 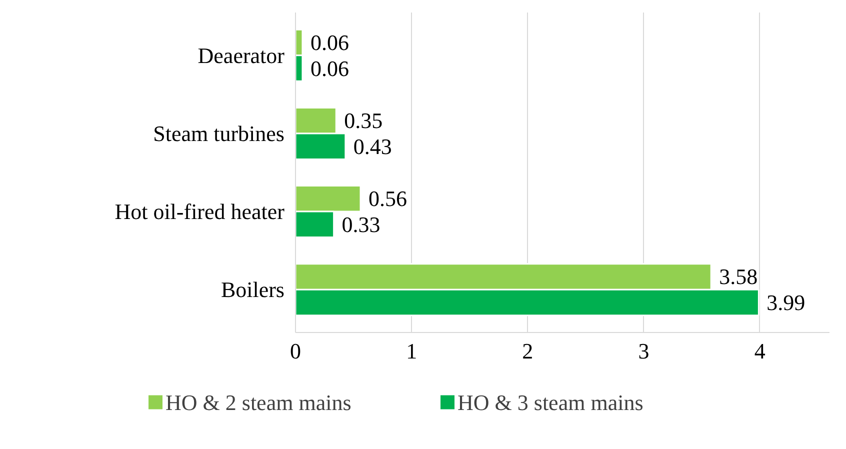 I want to click on legend-label: HO & 3 steam mains, so click(x=551, y=402).